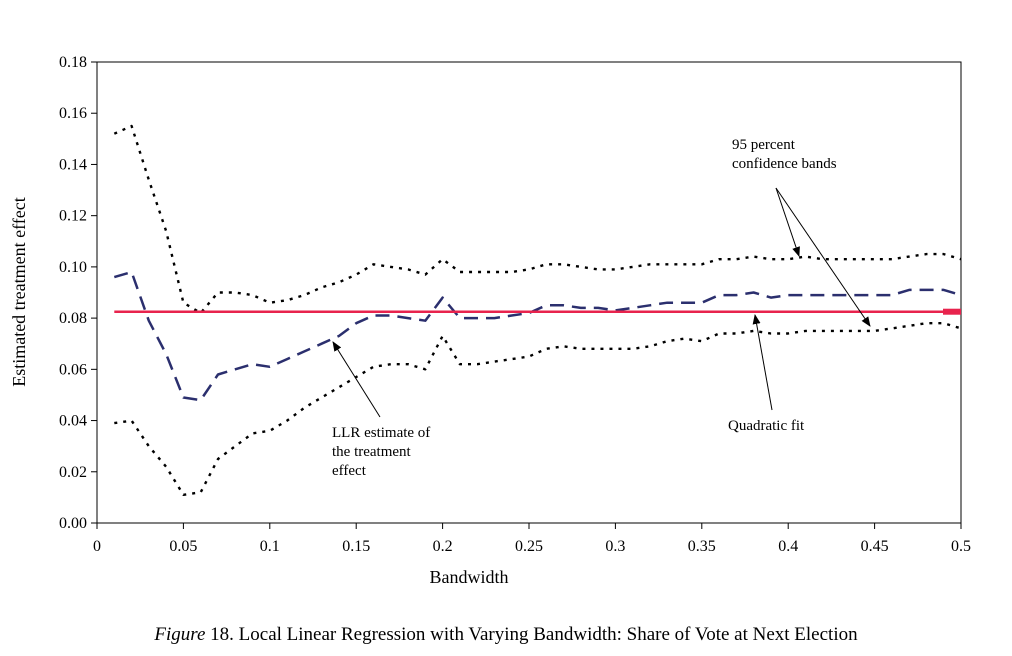 This screenshot has width=1012, height=656. Describe the element at coordinates (73, 421) in the screenshot. I see `y-tick-label: 0.04` at that location.